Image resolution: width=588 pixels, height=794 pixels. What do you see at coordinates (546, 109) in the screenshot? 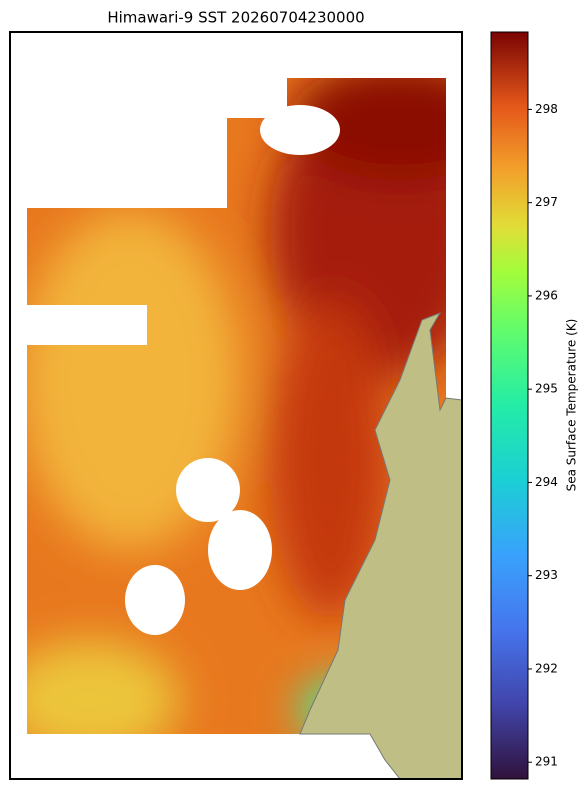
I see `colorbar-tick-label: 298` at bounding box center [546, 109].